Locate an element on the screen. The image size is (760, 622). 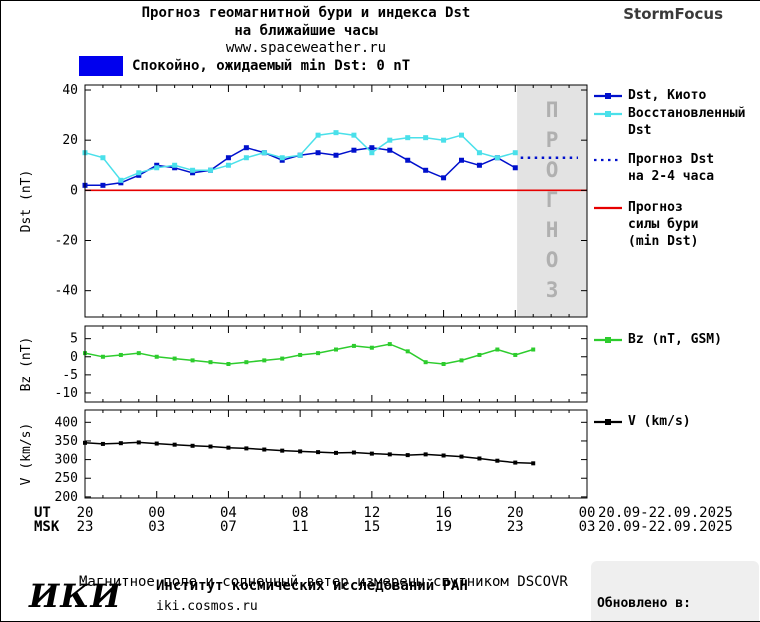
series-bz is located at coordinates (309, 354).